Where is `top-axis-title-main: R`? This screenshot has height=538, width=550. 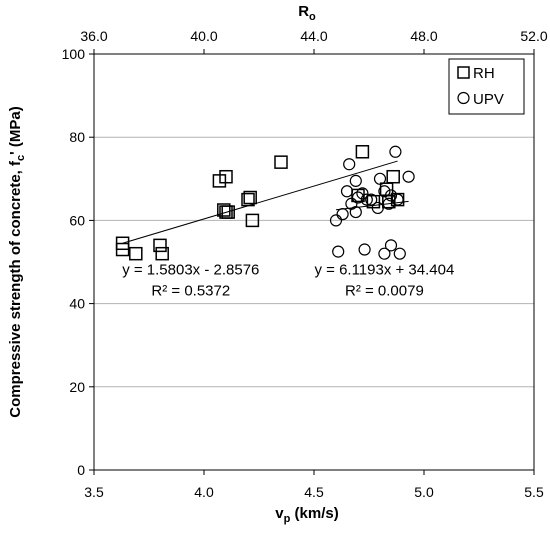 top-axis-title-main: R is located at coordinates (303, 11).